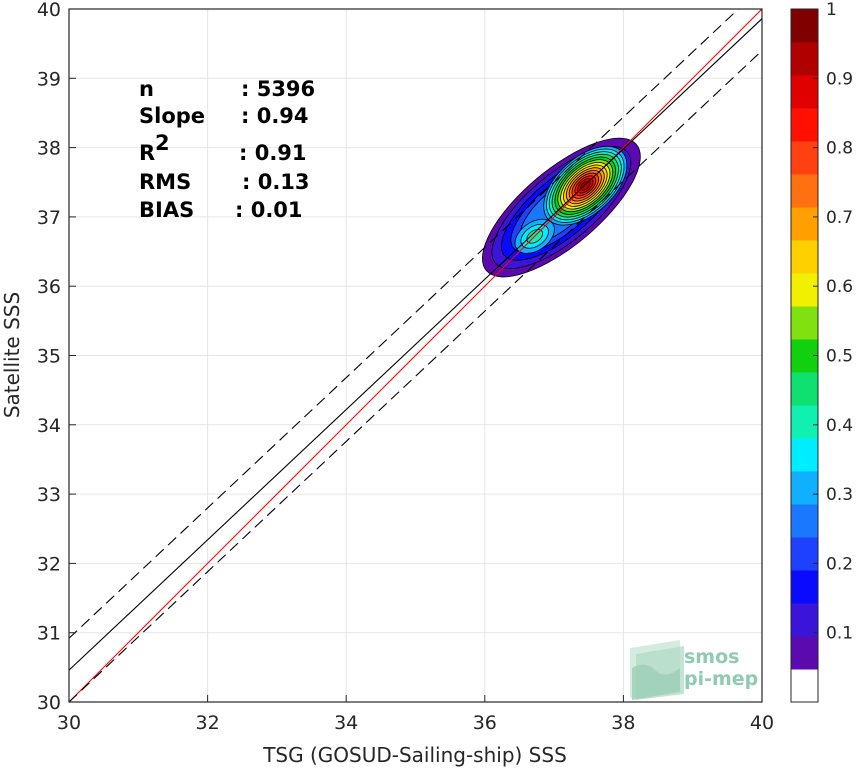  What do you see at coordinates (12, 355) in the screenshot?
I see `y-axis-label: Satellite SSS` at bounding box center [12, 355].